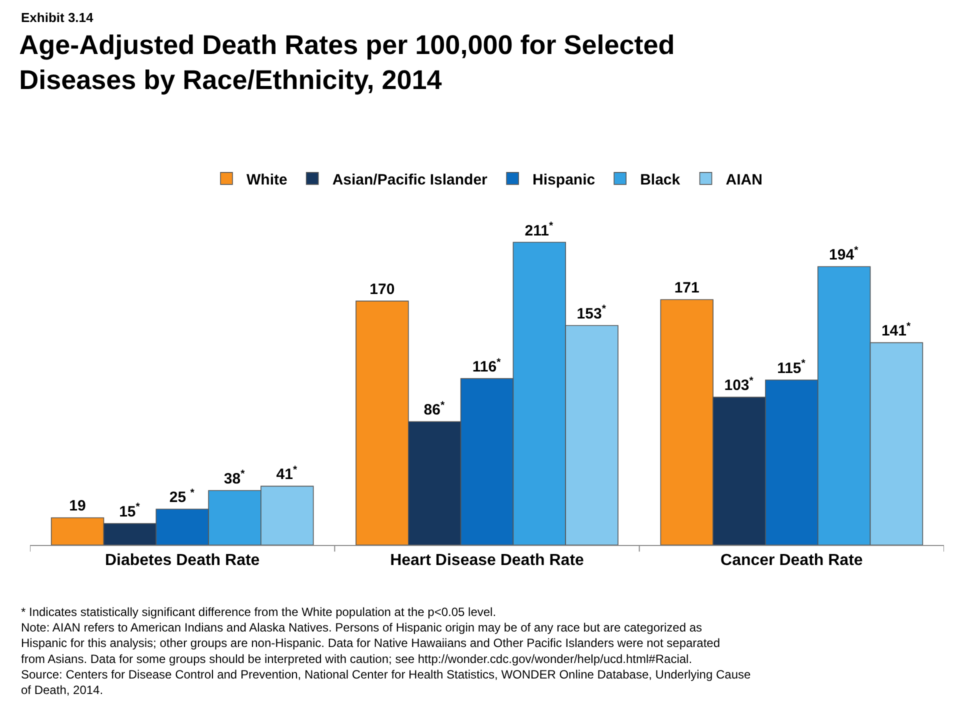 This screenshot has width=954, height=721. I want to click on data-label: 25 $^{*}$, so click(182, 496).